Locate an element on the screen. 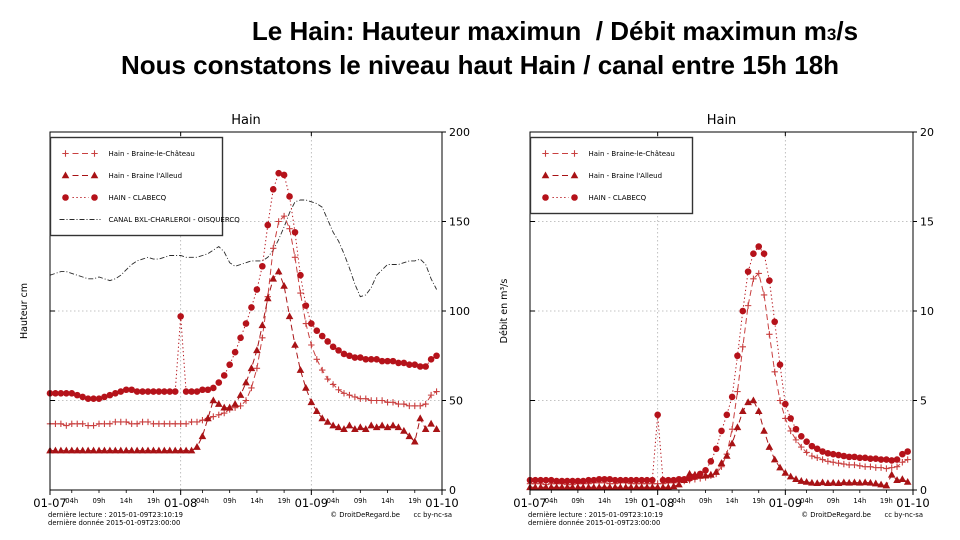 This screenshot has width=960, height=540. x-tick-hour-label: 14h is located at coordinates (126, 501).